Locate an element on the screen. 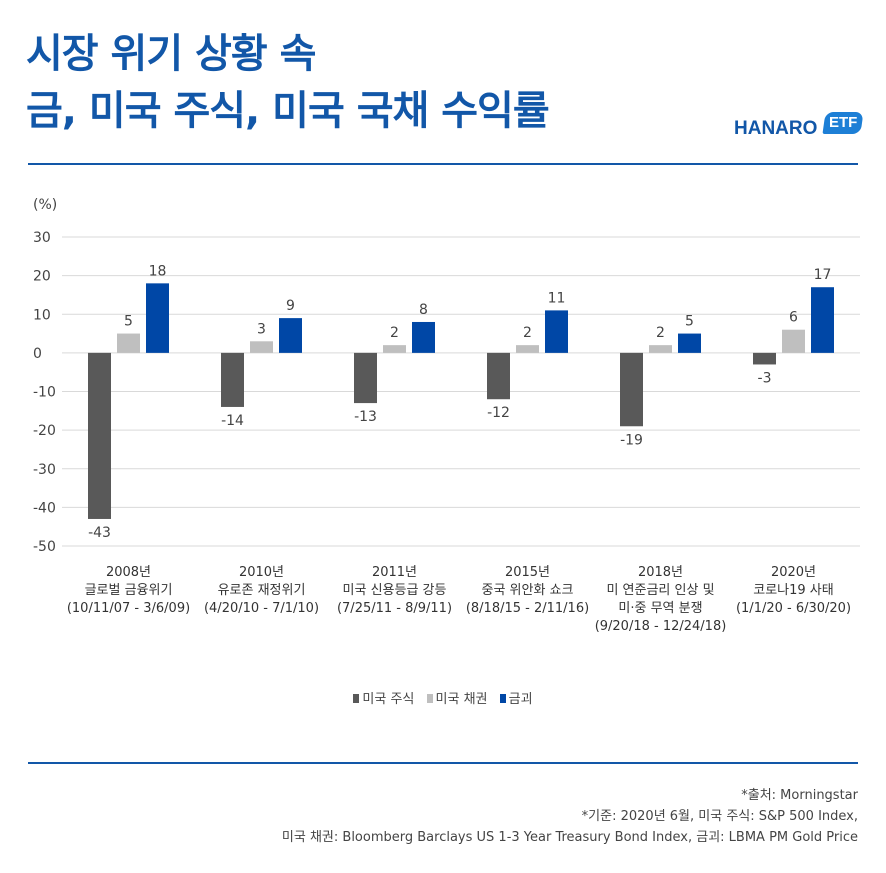  legend-label-gold: 금괴 is located at coordinates (520, 699).